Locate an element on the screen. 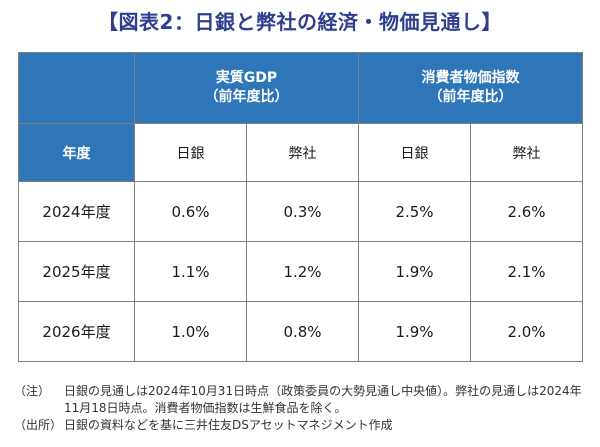  year-cell: 2026年度 is located at coordinates (76, 331).